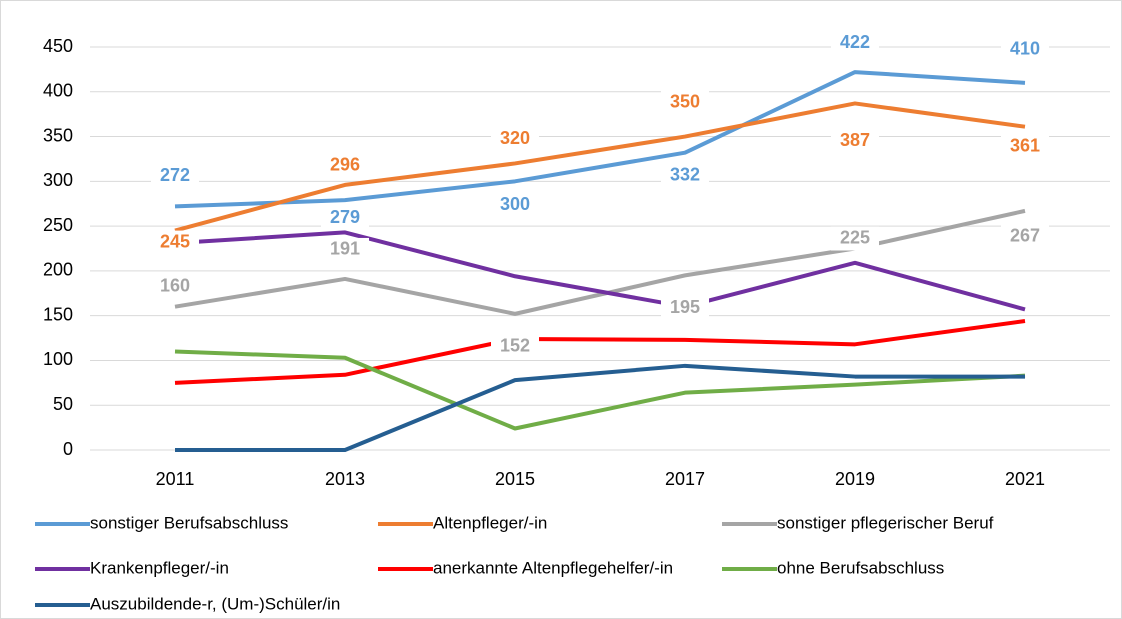 This screenshot has width=1122, height=619. I want to click on data-label: 225, so click(855, 237).